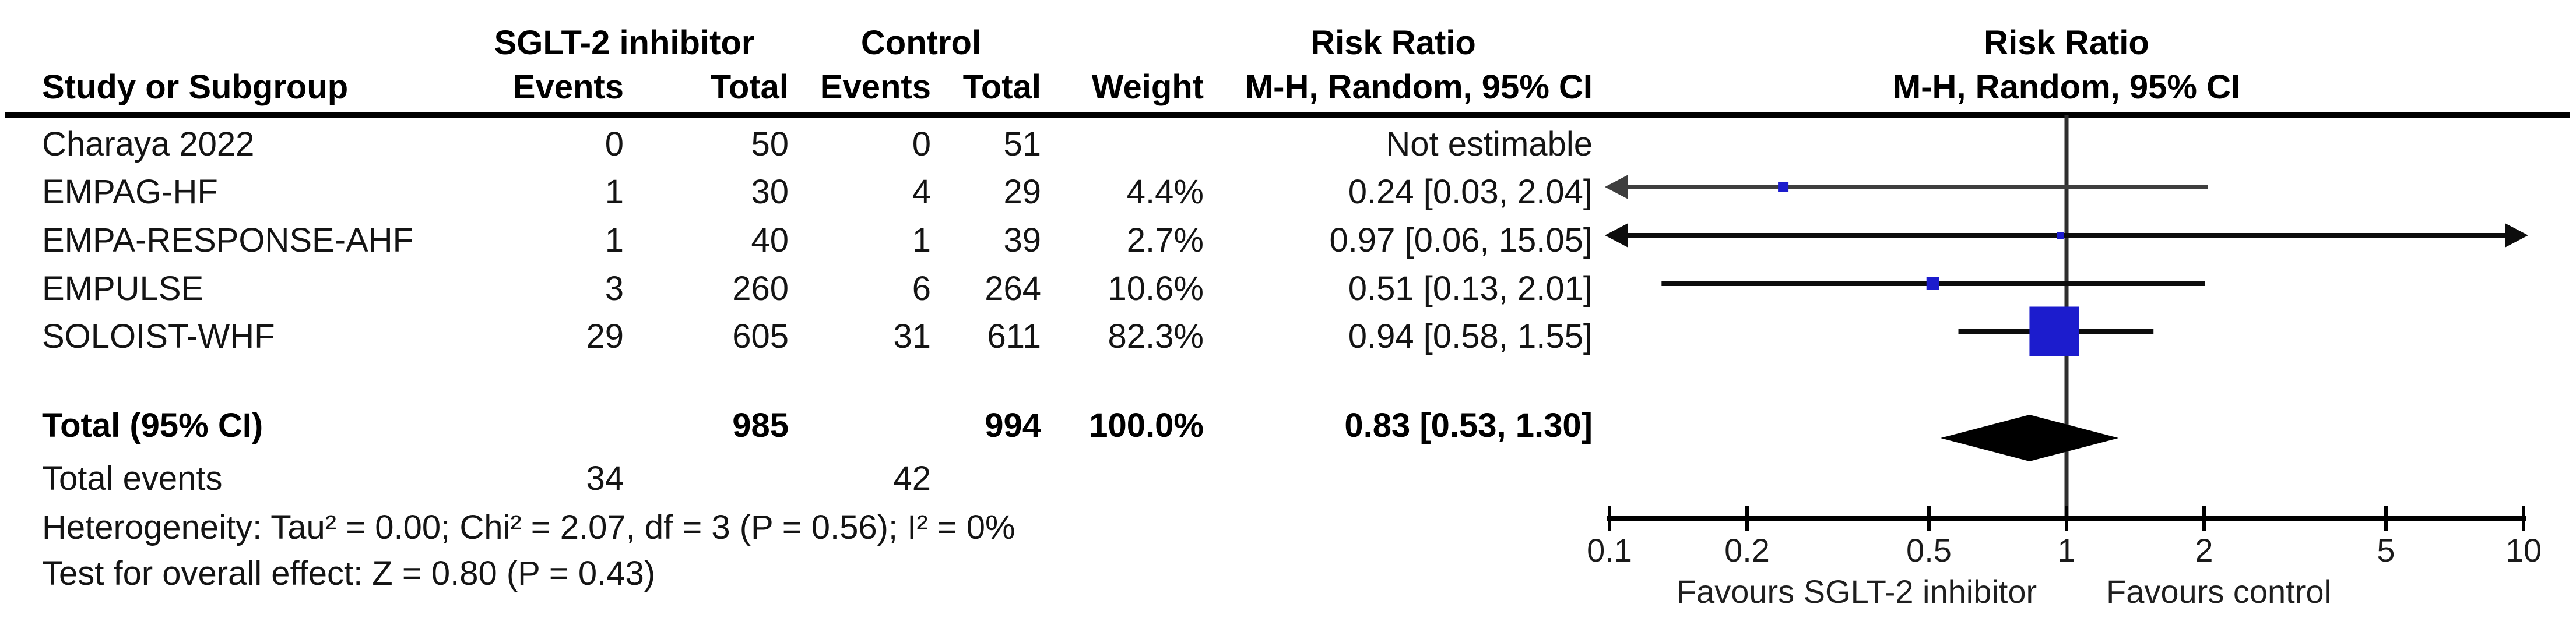 The width and height of the screenshot is (2576, 632). I want to click on study-name: EMPAG-HF, so click(130, 192).